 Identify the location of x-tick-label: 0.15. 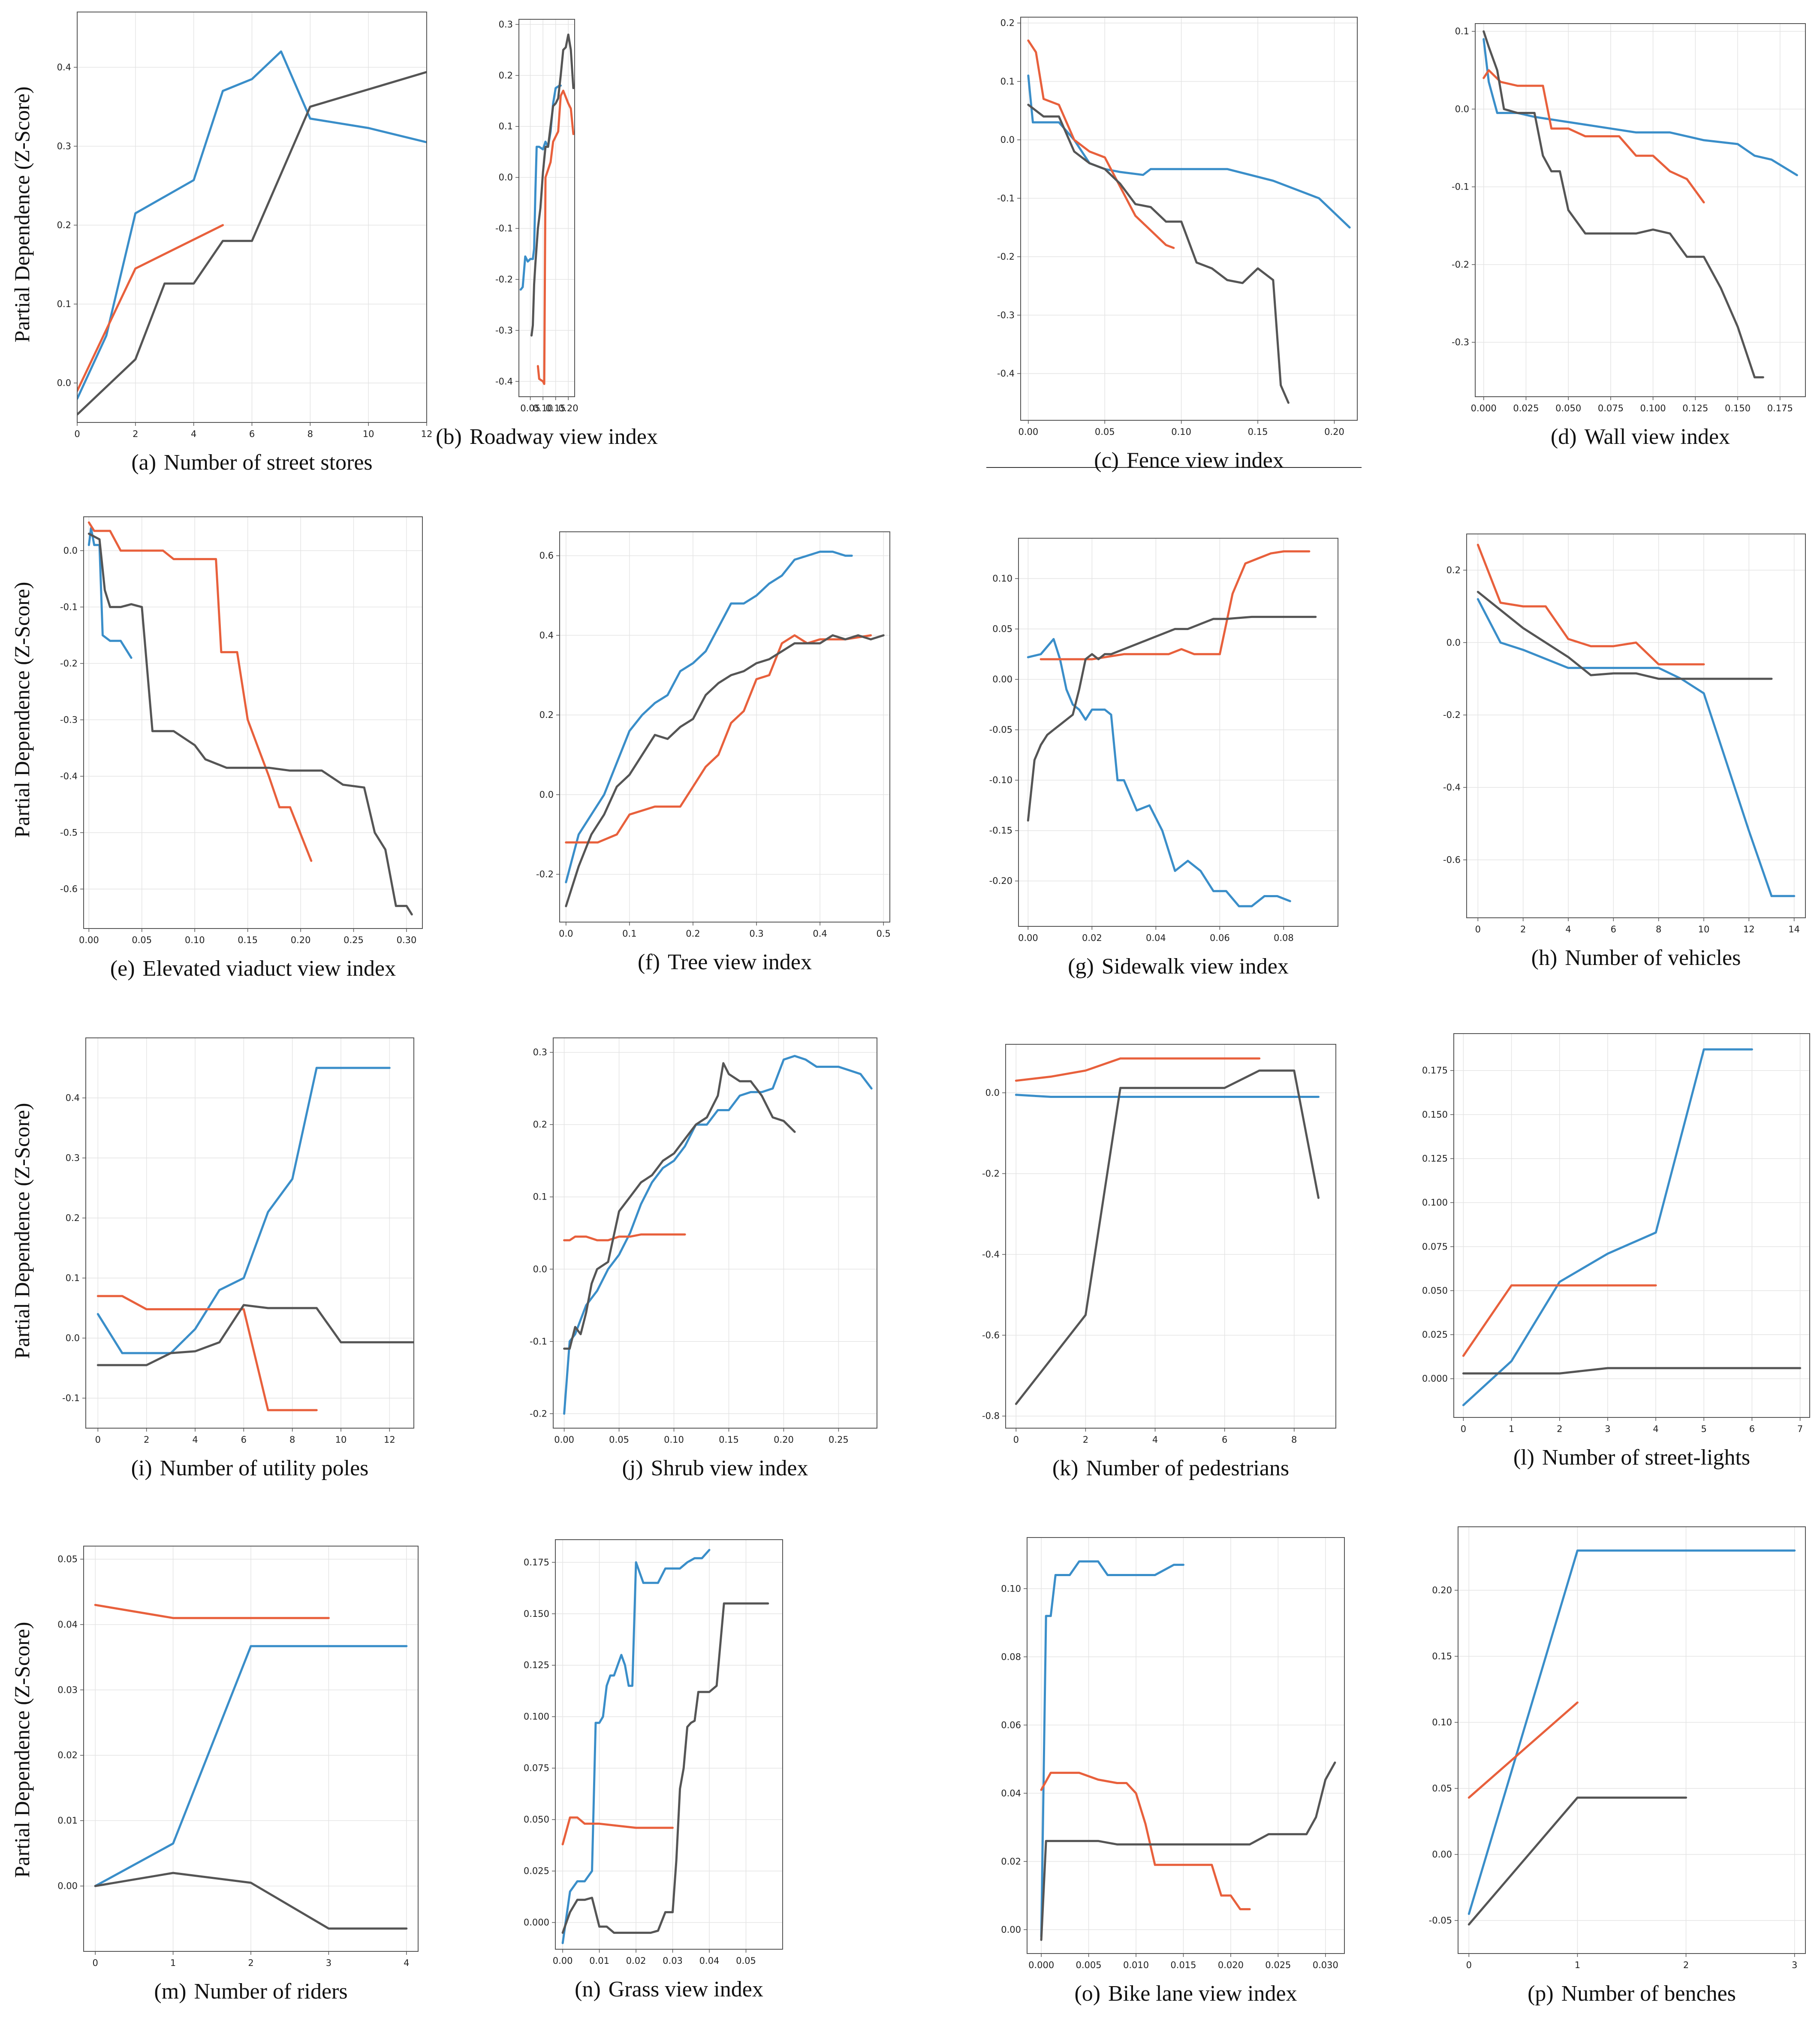
(555, 408).